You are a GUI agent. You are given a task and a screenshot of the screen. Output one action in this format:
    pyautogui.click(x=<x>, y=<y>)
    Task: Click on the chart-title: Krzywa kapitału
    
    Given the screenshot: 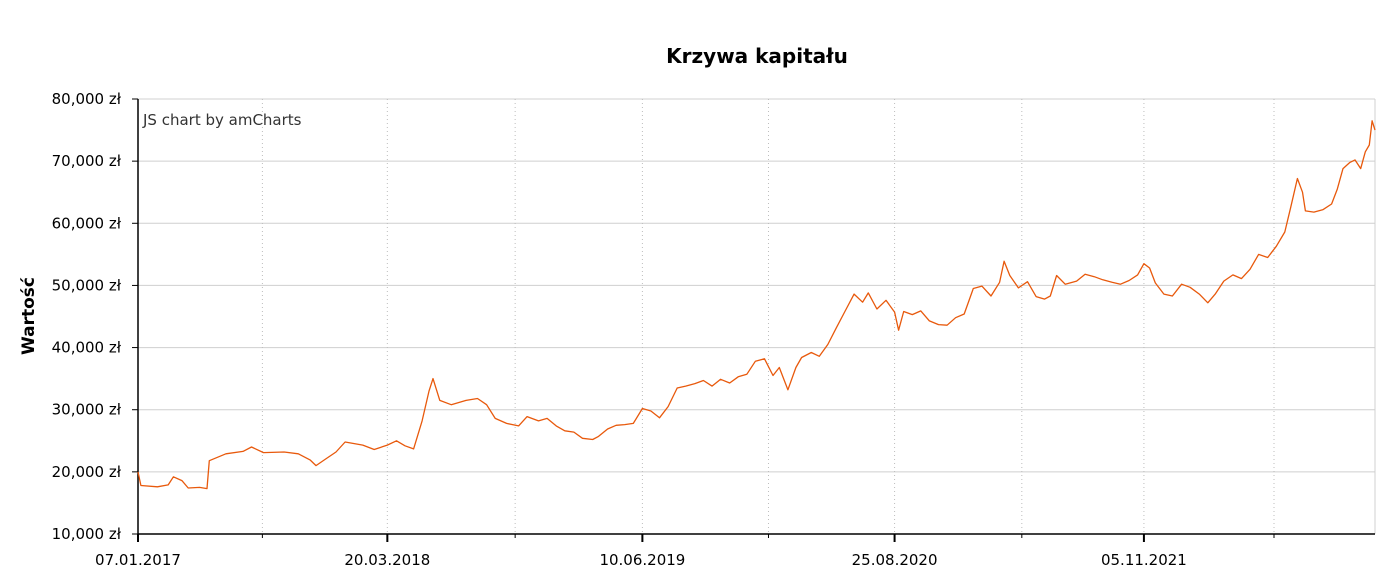 What is the action you would take?
    pyautogui.click(x=757, y=56)
    